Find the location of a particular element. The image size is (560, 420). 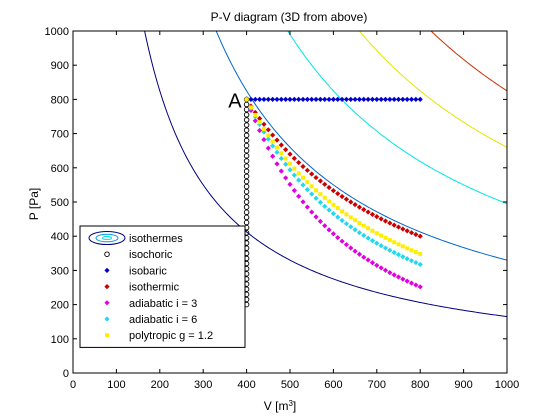

isotherm-curve is located at coordinates (432, 89).